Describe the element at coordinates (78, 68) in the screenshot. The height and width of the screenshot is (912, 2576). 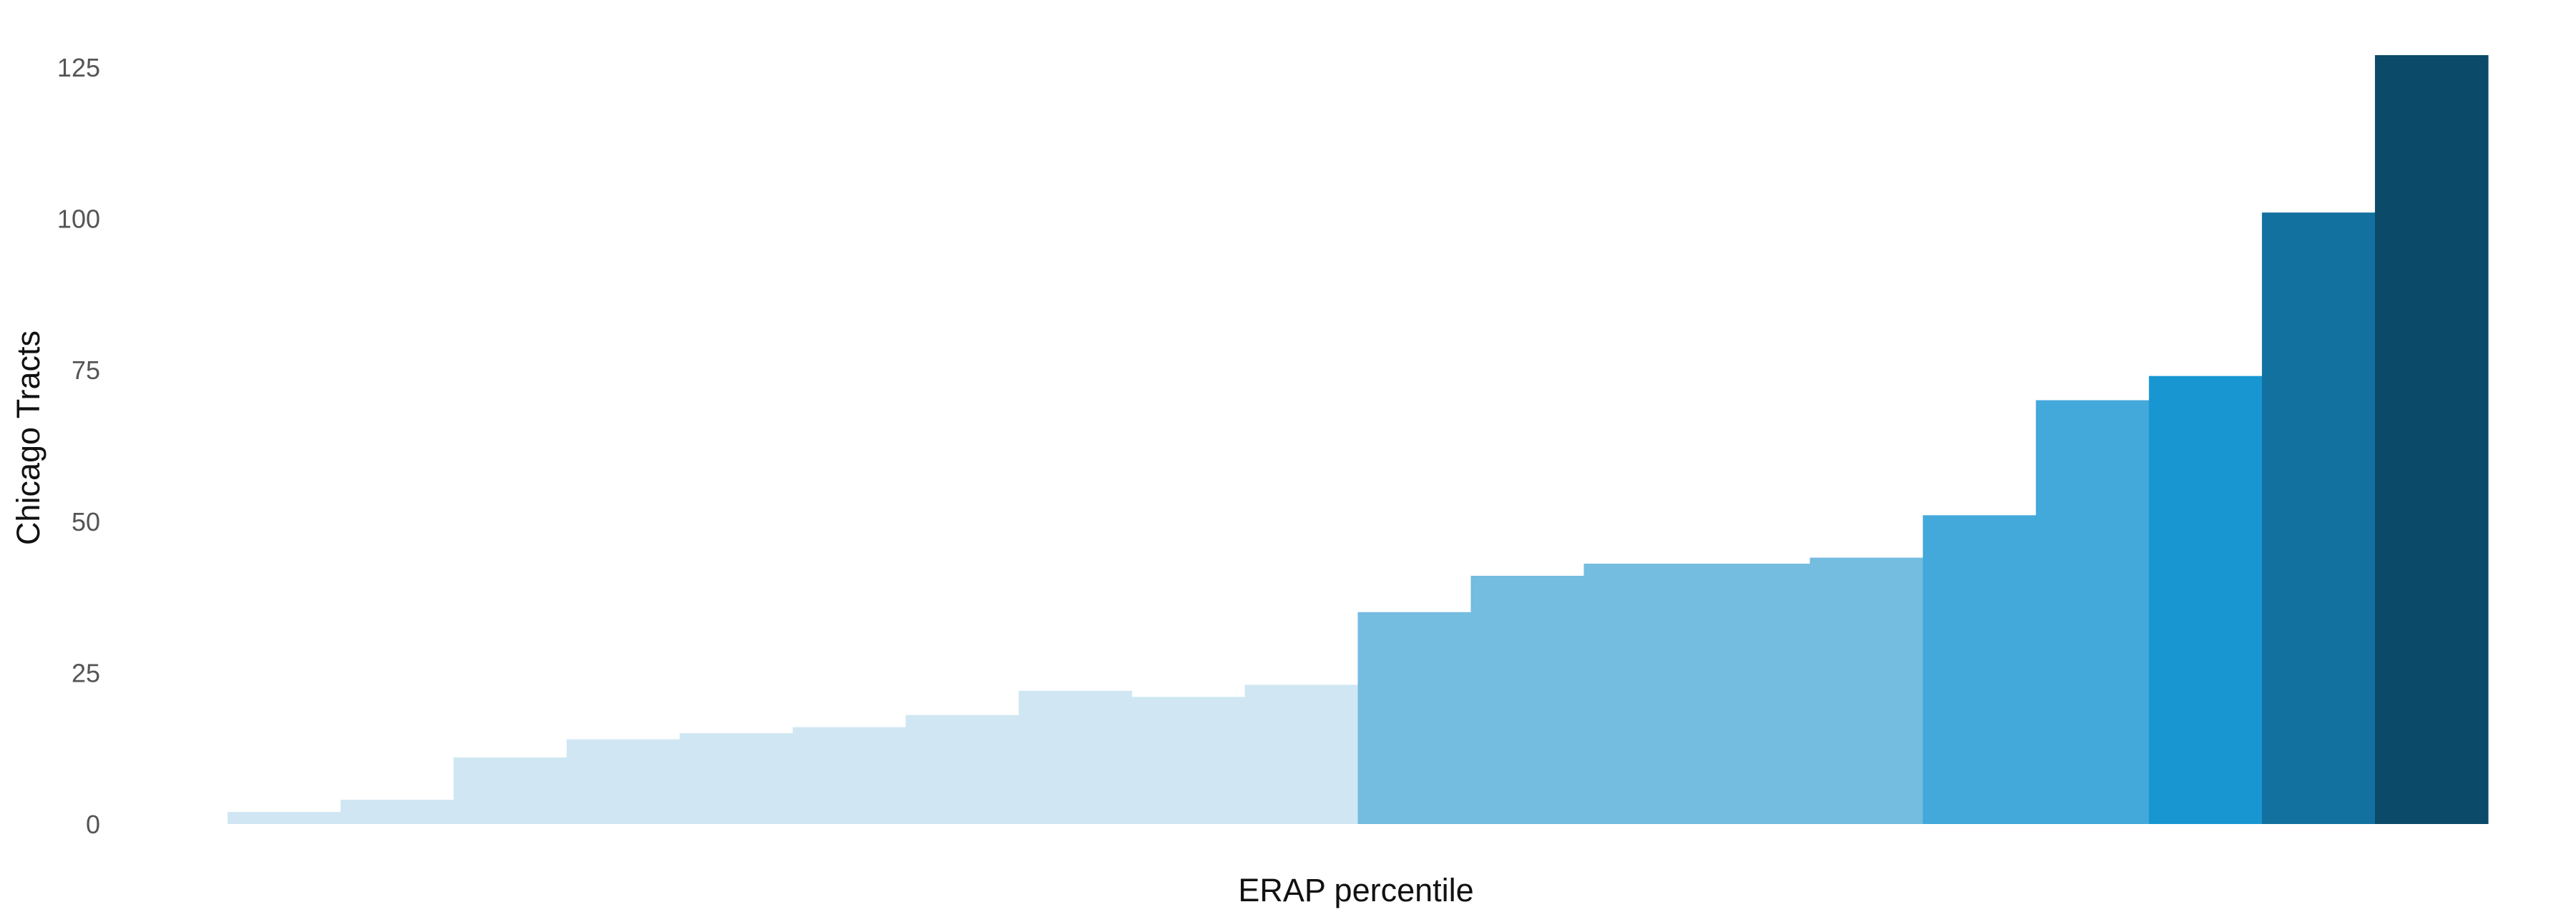
I see `y-tick-label: 125` at that location.